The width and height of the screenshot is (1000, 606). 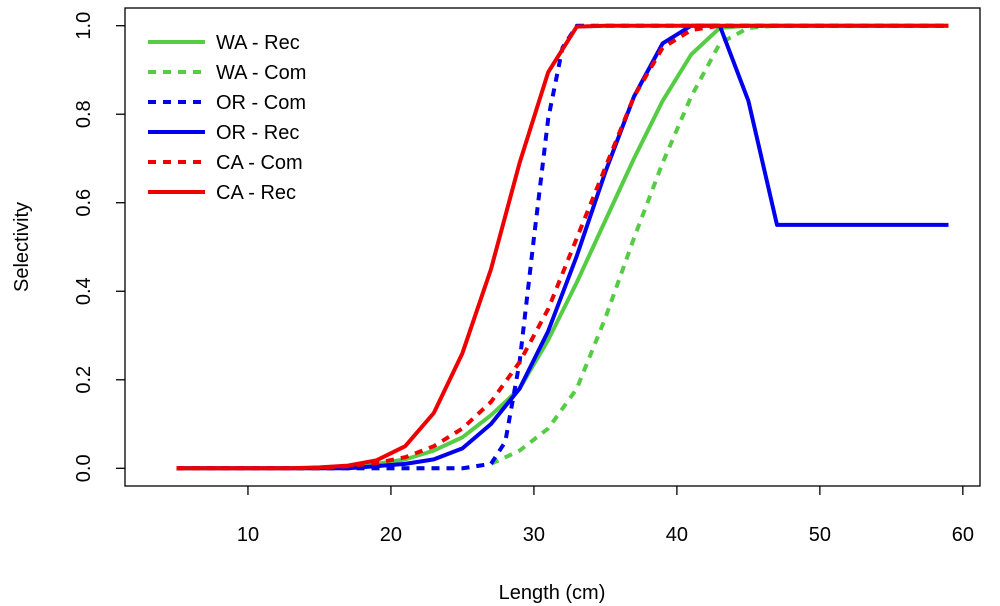 I want to click on x-tick-label: 10, so click(x=248, y=535).